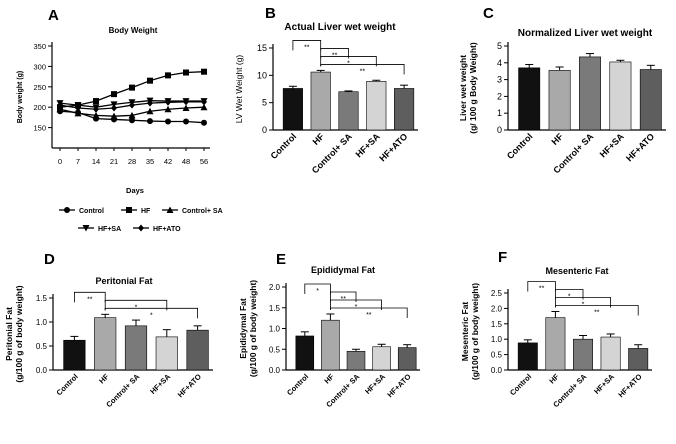 This screenshot has width=676, height=444. Describe the element at coordinates (86, 228) in the screenshot. I see `legend-marker-hf-sa` at that location.